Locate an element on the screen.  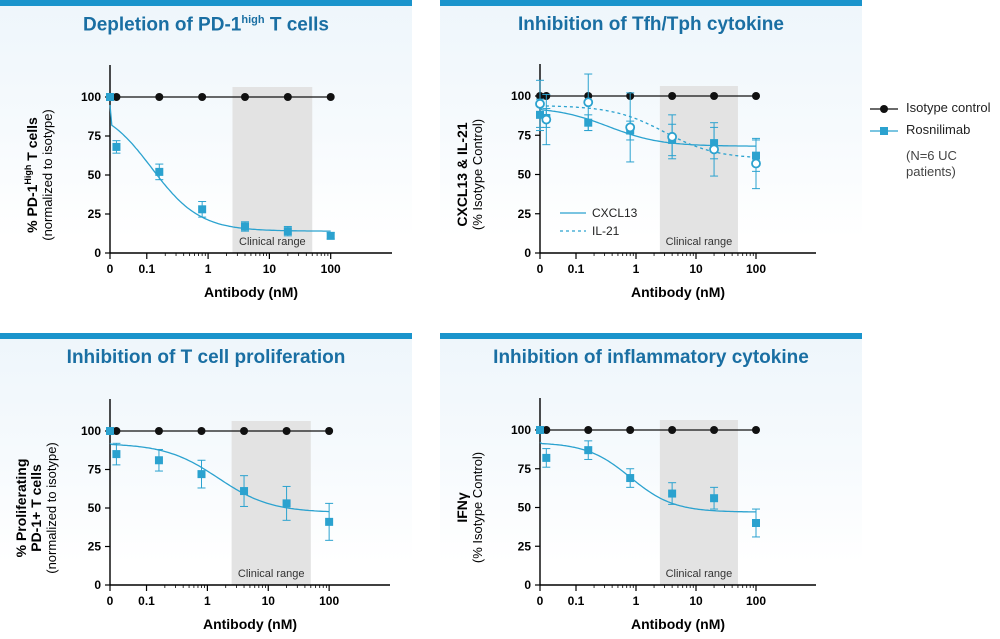
y-axis-sublabel: (normalized to isotype) is located at coordinates (47, 175).